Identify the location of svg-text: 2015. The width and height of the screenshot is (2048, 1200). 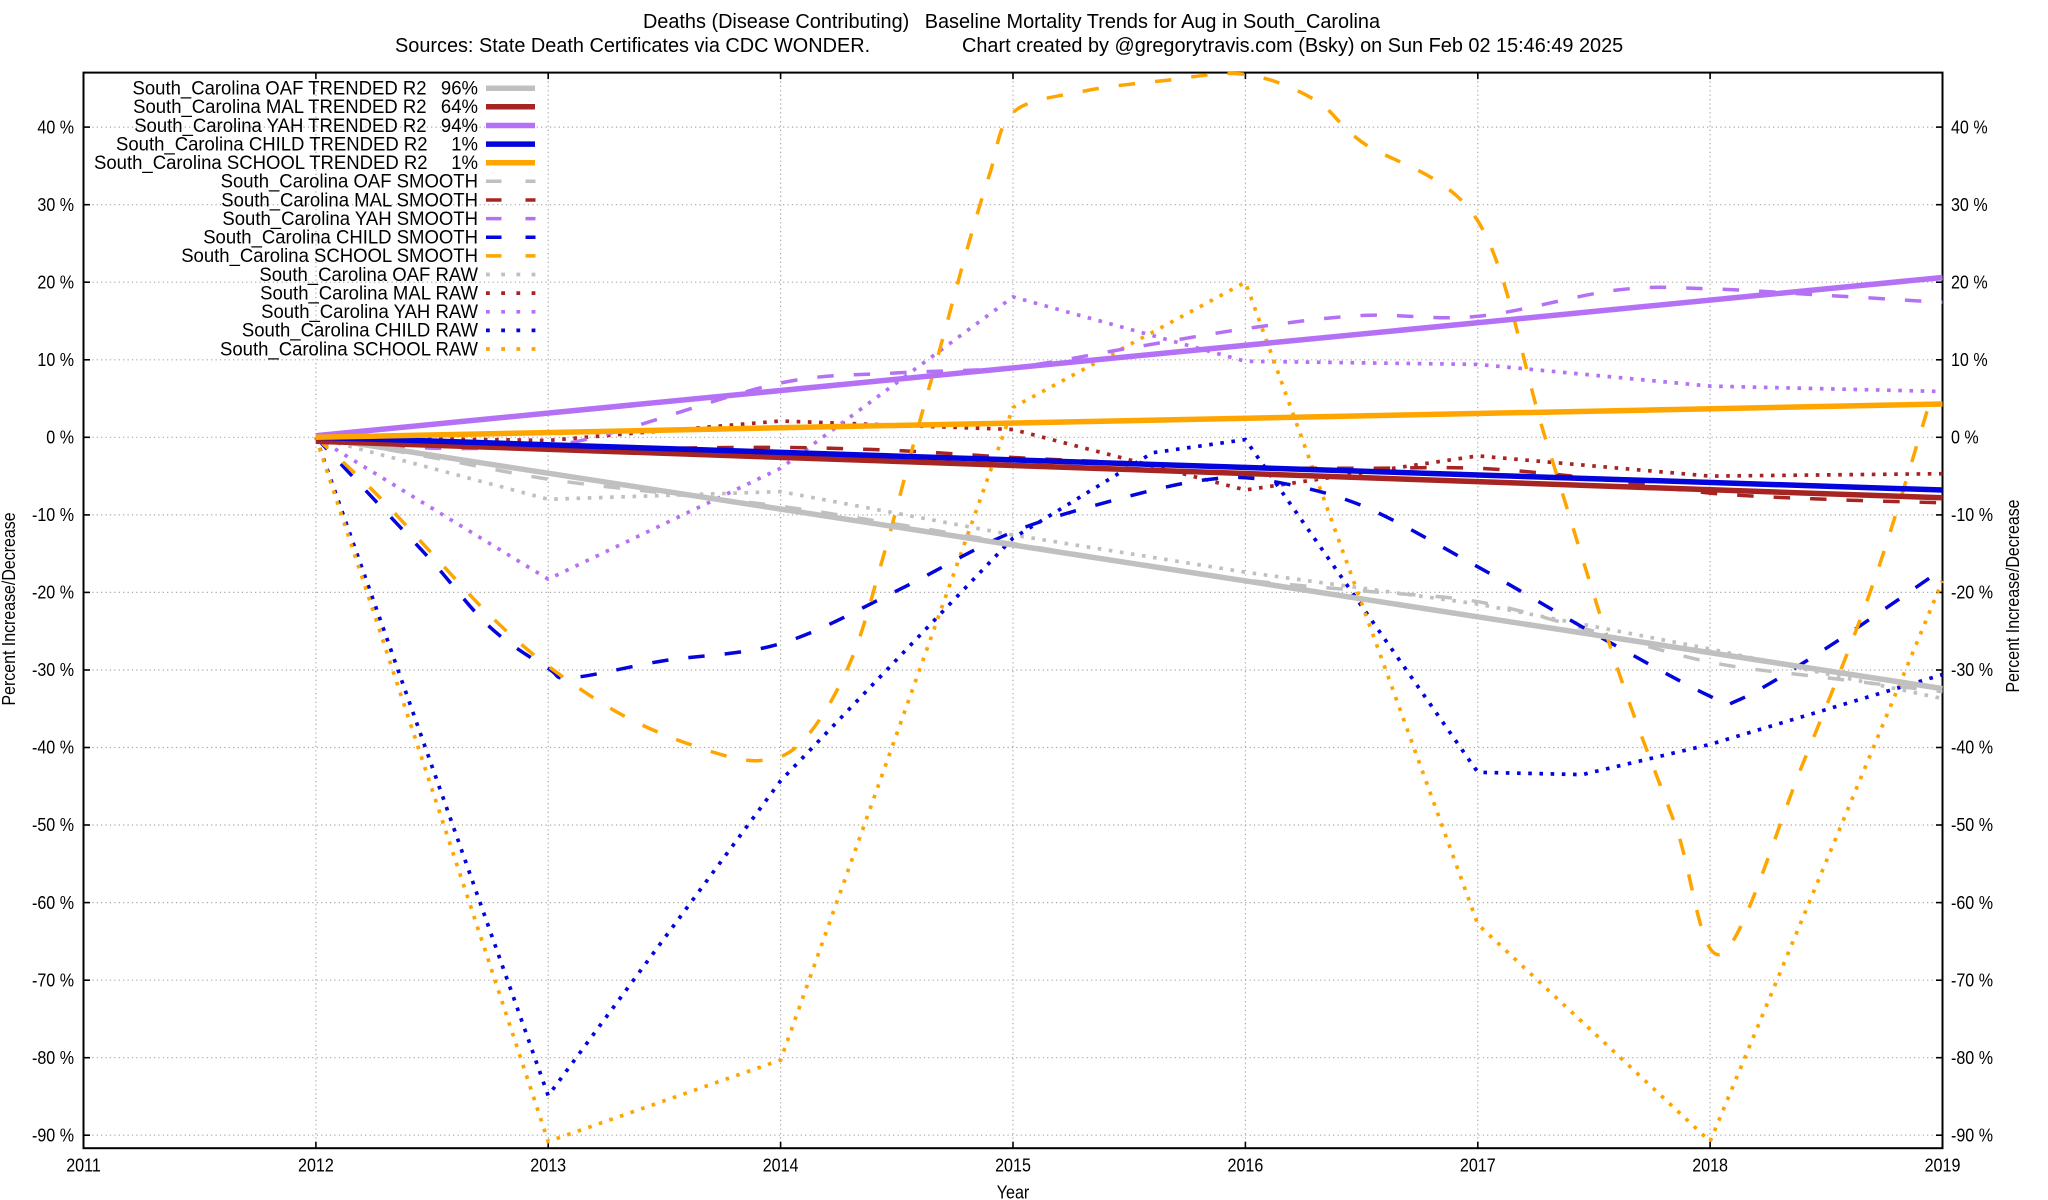
(1013, 1165).